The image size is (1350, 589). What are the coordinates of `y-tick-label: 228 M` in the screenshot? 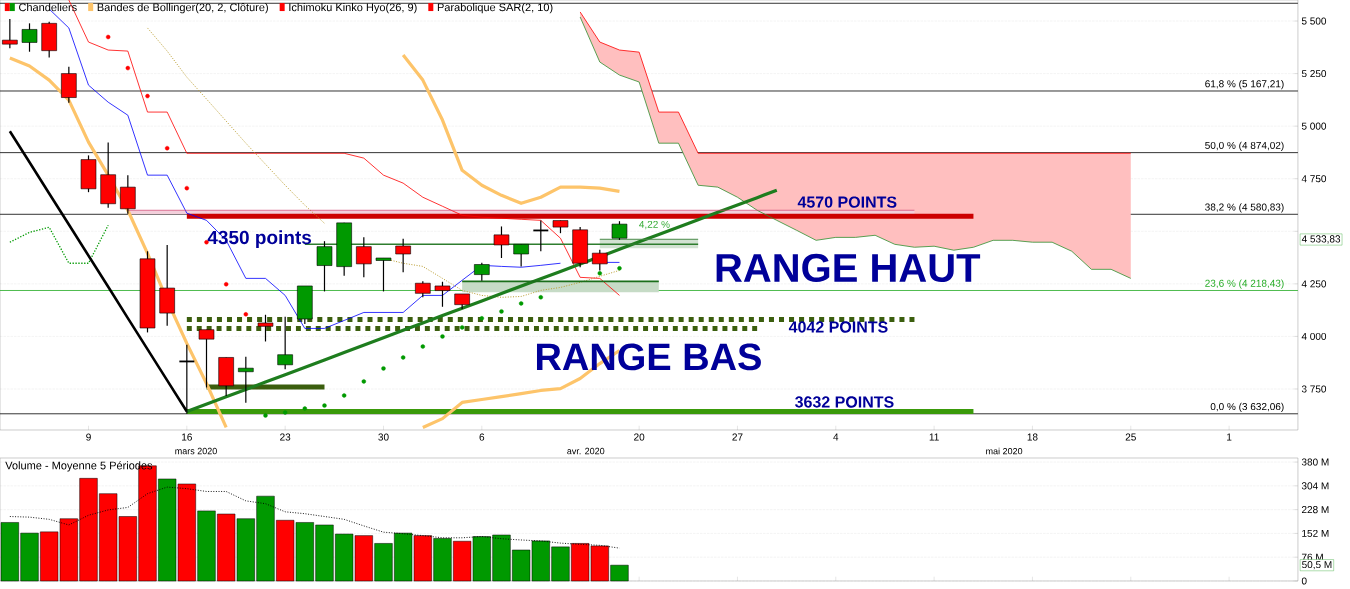 It's located at (1315, 510).